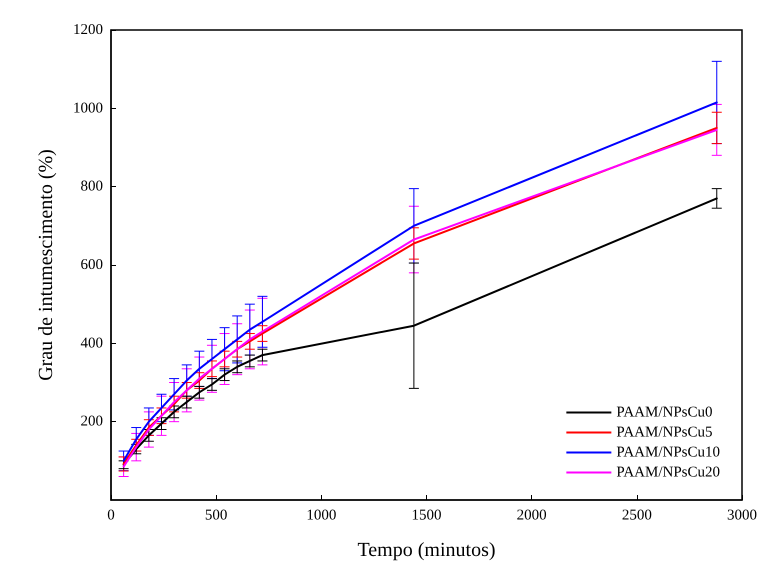 This screenshot has height=578, width=768. Describe the element at coordinates (88, 30) in the screenshot. I see `y-tick-label: 1200` at that location.